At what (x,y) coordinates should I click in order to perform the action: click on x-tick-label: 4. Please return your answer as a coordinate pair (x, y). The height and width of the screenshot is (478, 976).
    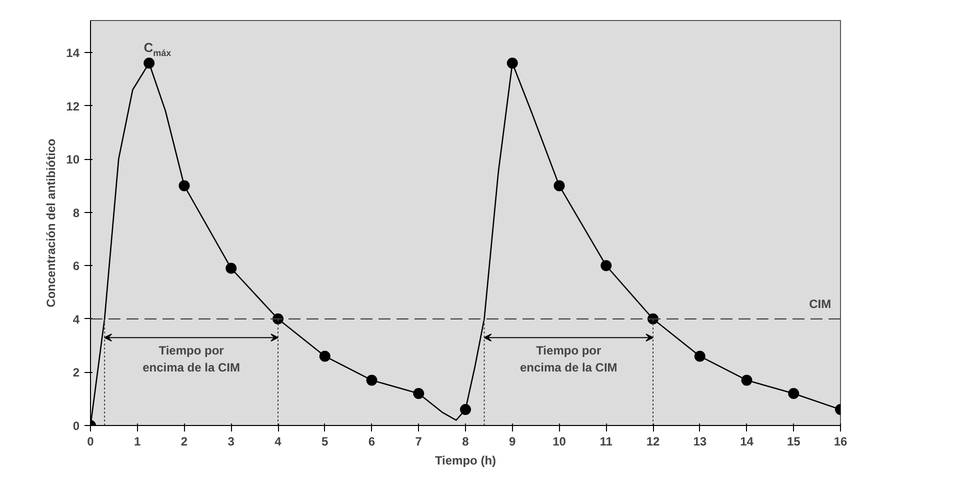
    Looking at the image, I should click on (278, 441).